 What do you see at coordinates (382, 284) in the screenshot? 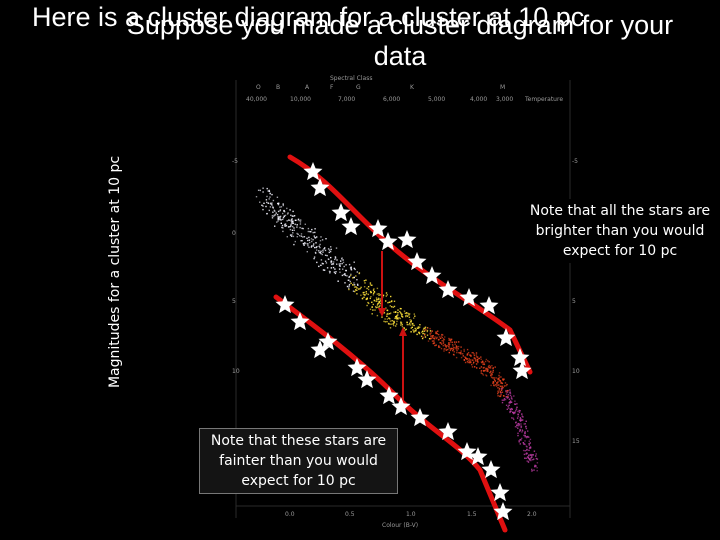
I see `brighter-arrow` at bounding box center [382, 284].